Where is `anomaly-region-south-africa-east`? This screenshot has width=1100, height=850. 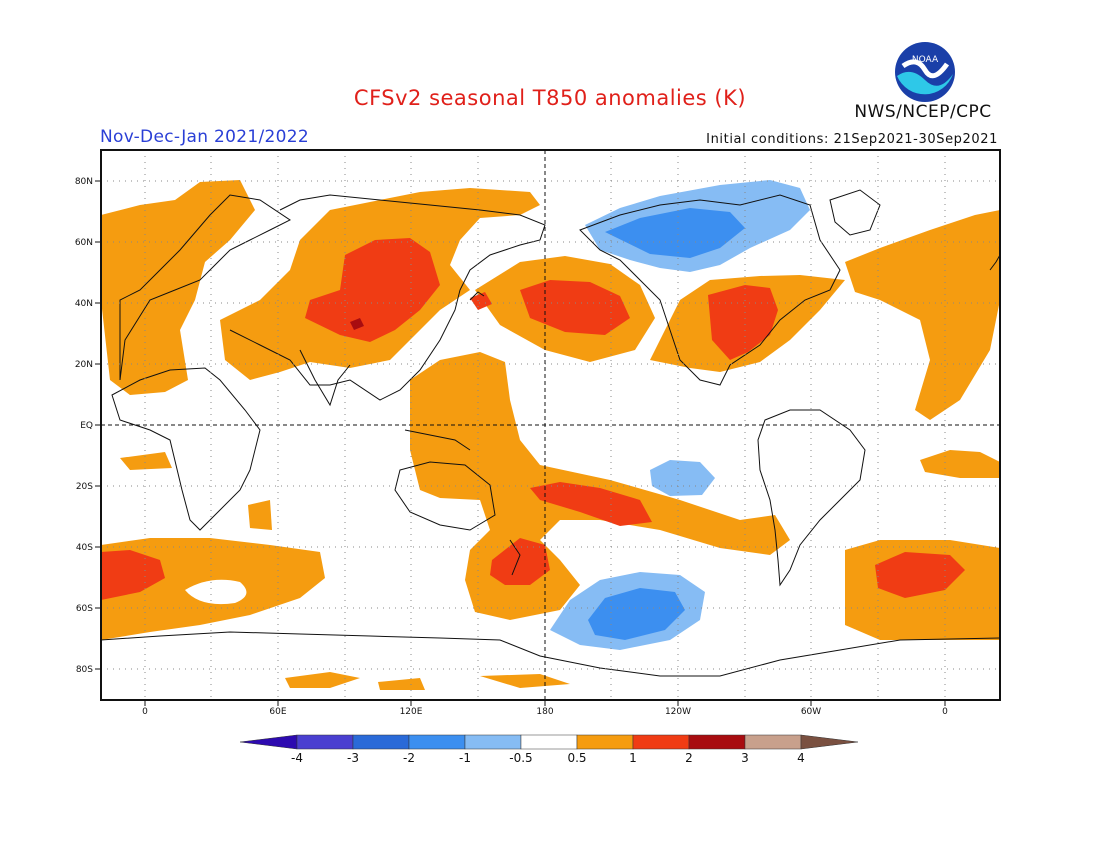
anomaly-region-south-africa-east is located at coordinates (260, 515).